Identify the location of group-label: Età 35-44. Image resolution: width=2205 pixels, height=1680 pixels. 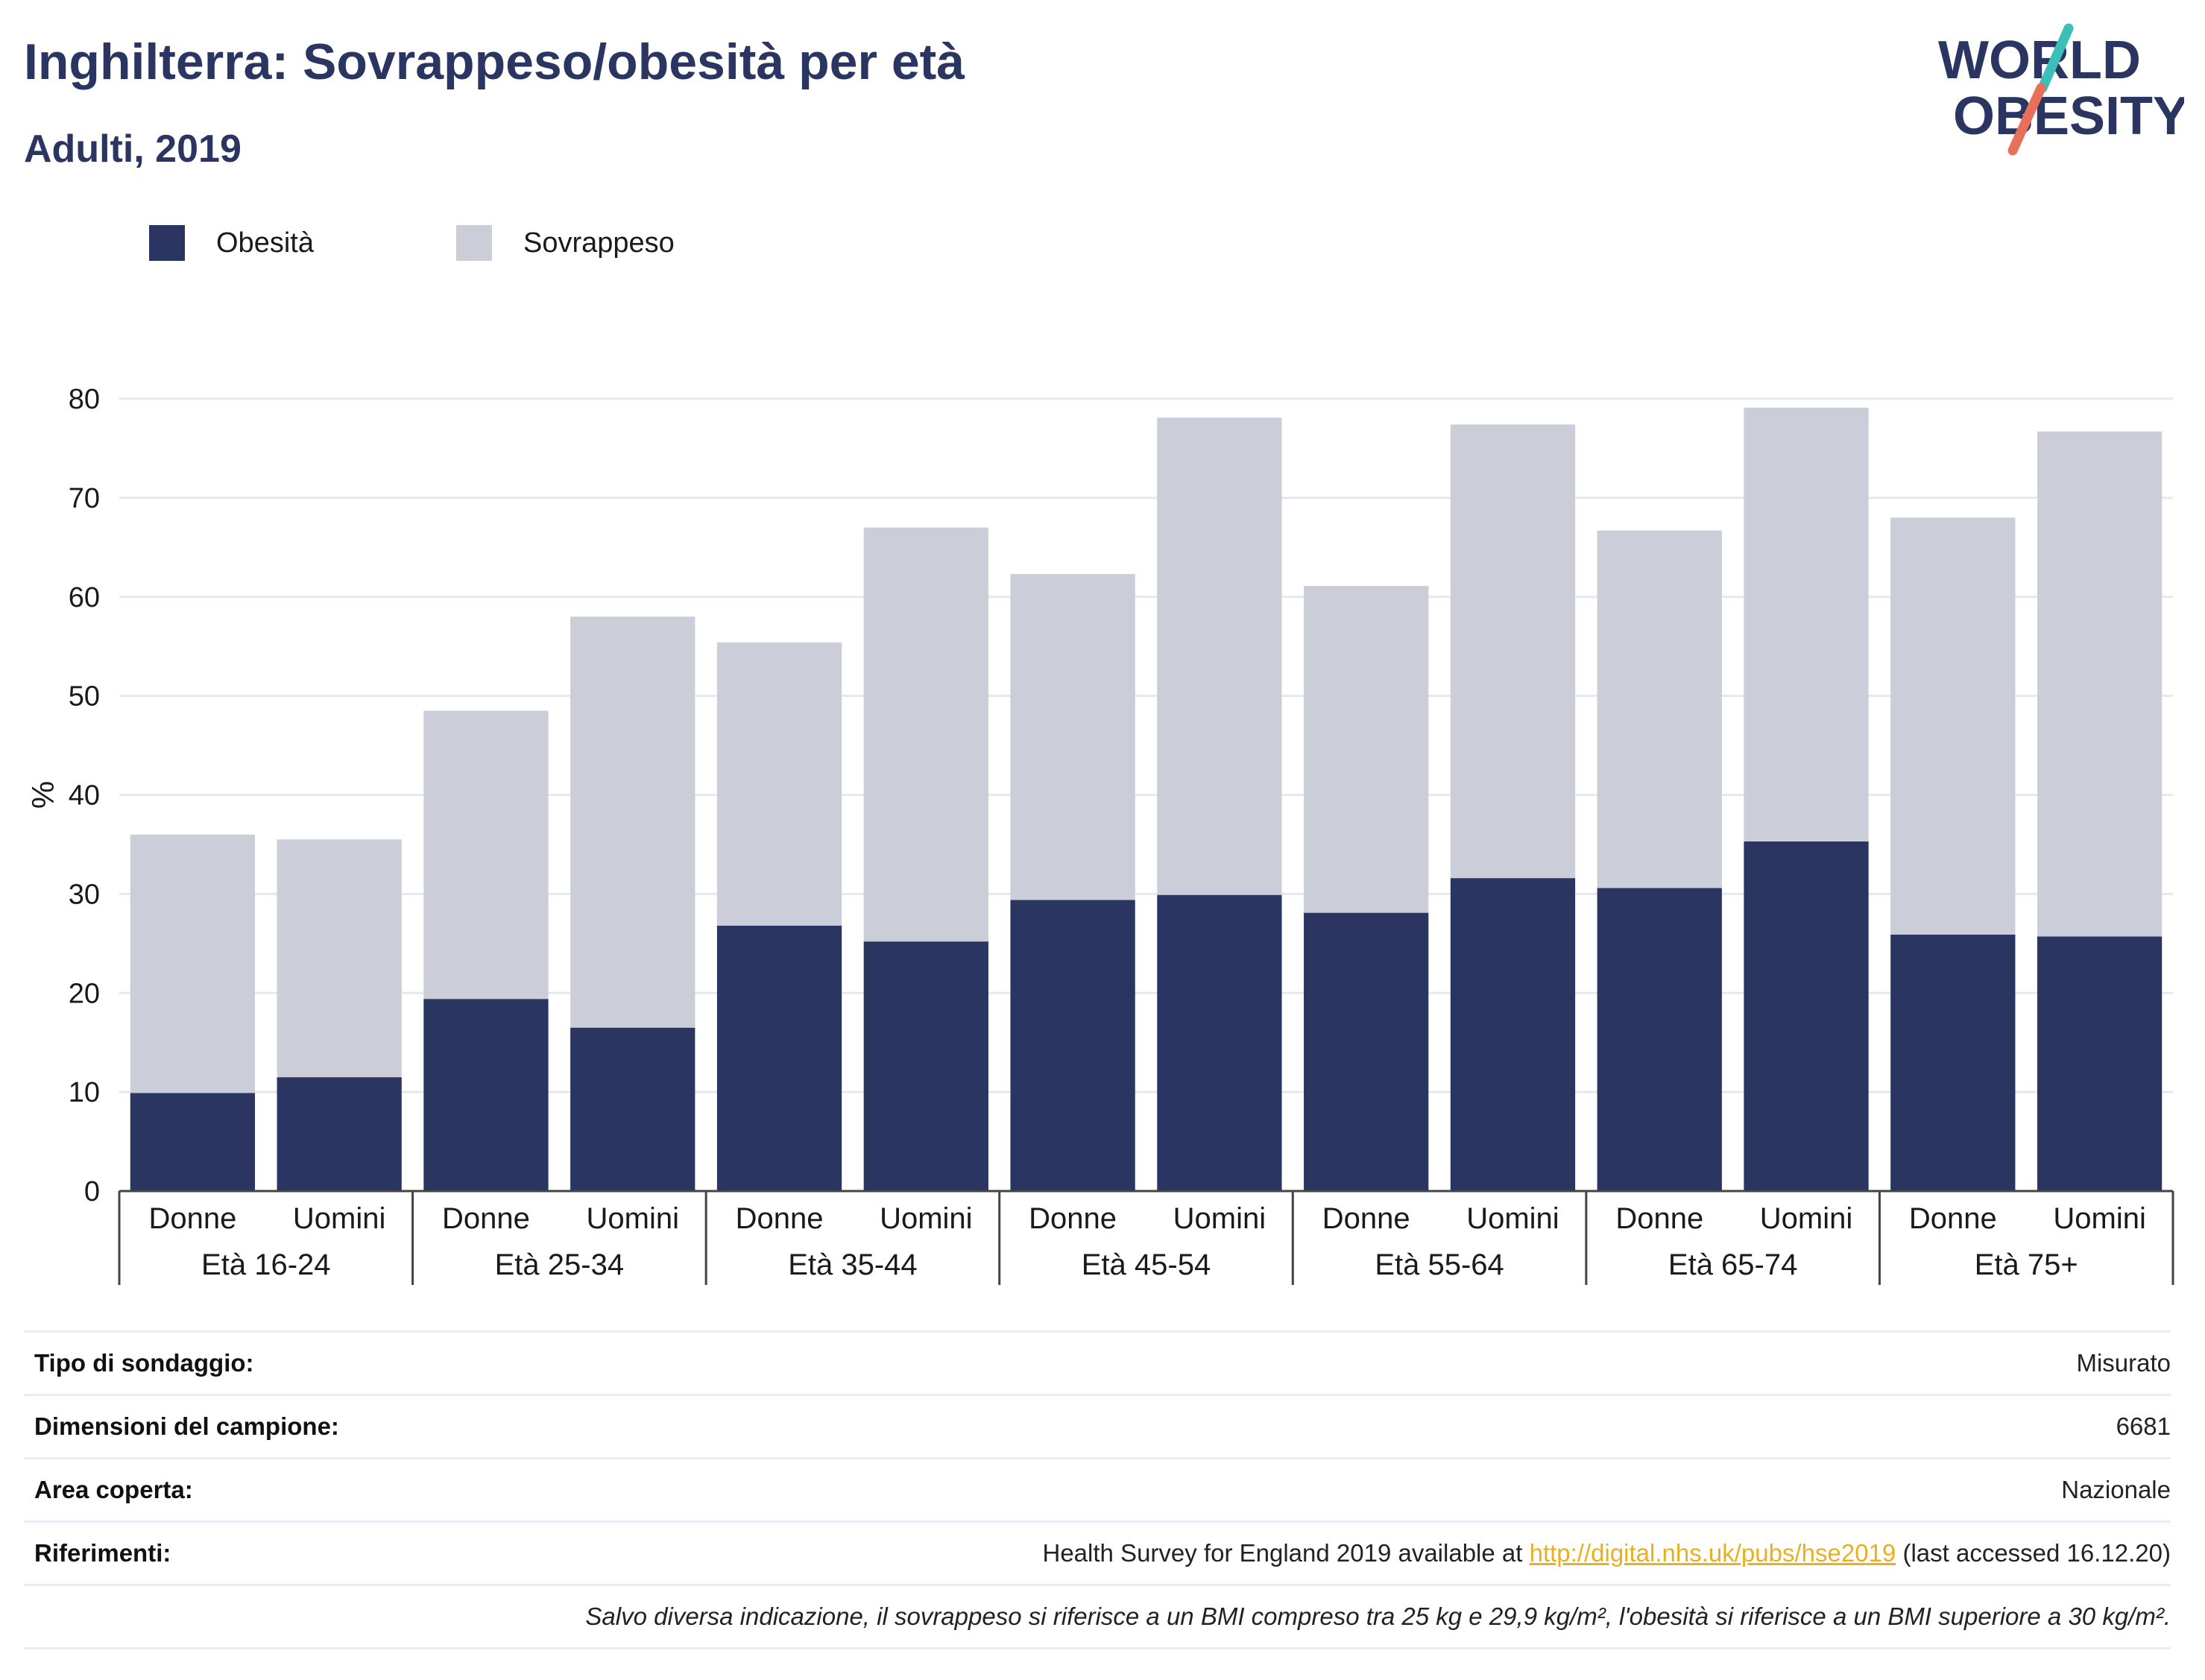
(852, 1264).